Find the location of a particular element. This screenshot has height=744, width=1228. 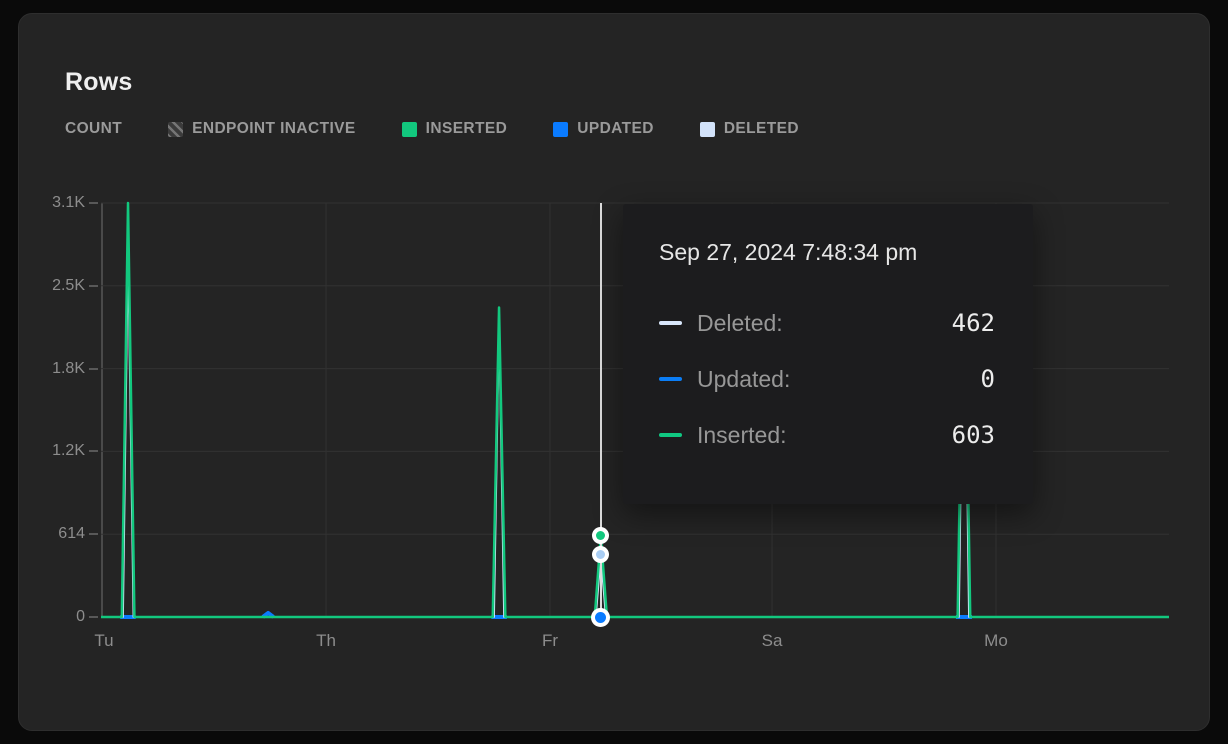

inserted-dash-icon is located at coordinates (670, 435).